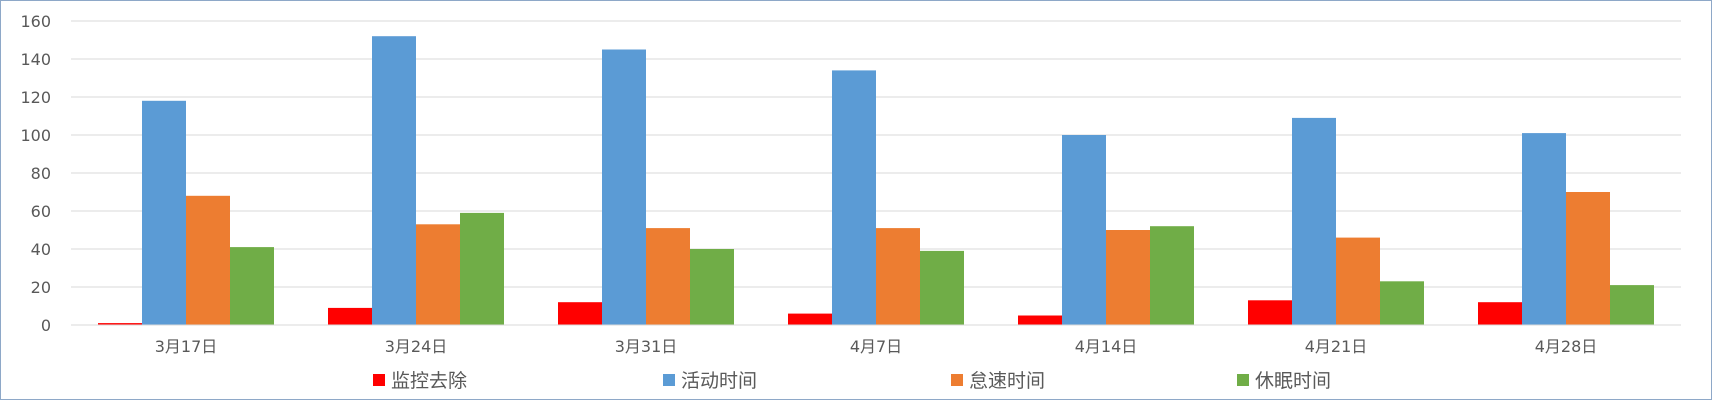 Image resolution: width=1714 pixels, height=402 pixels. I want to click on legend-item: 怠速时间, so click(998, 381).